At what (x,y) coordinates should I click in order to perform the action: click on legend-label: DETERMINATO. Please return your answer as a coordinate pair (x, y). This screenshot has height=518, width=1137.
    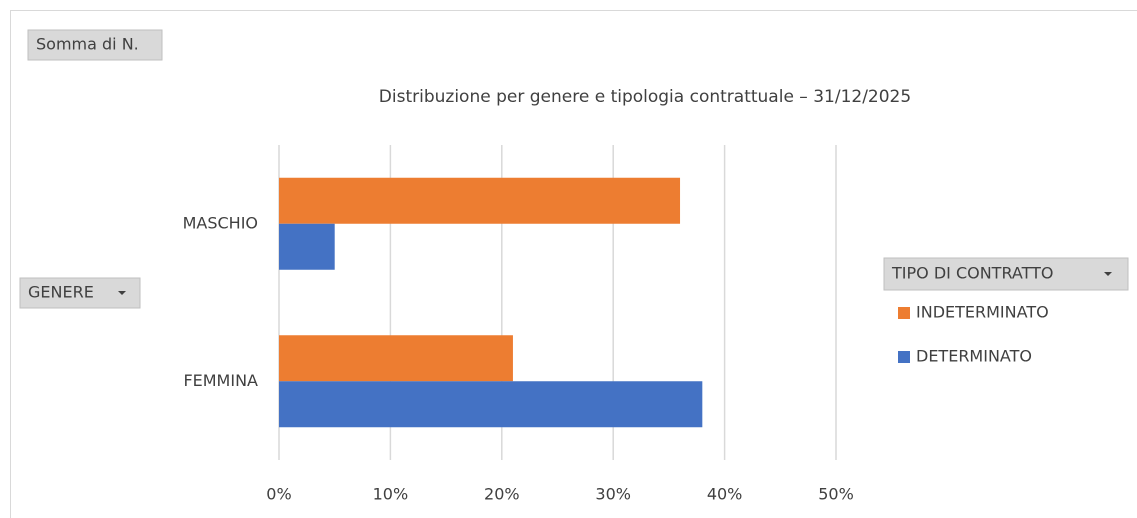
    Looking at the image, I should click on (974, 356).